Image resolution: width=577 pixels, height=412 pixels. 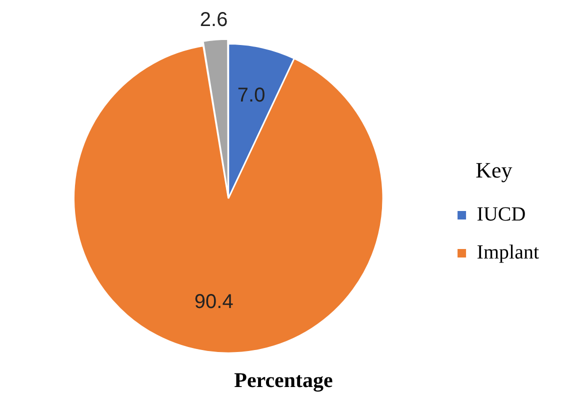 What do you see at coordinates (508, 252) in the screenshot?
I see `legend-label: Implant` at bounding box center [508, 252].